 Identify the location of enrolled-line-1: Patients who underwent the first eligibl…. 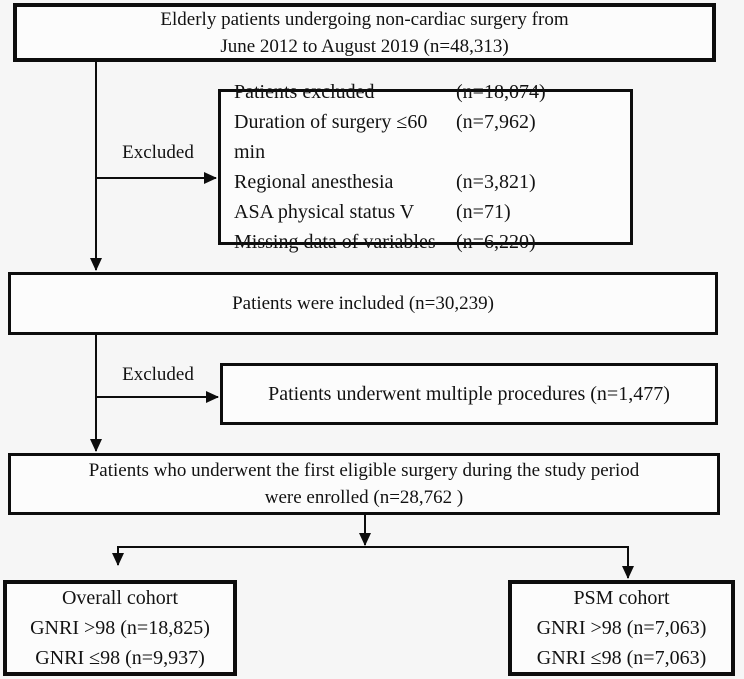
(364, 470).